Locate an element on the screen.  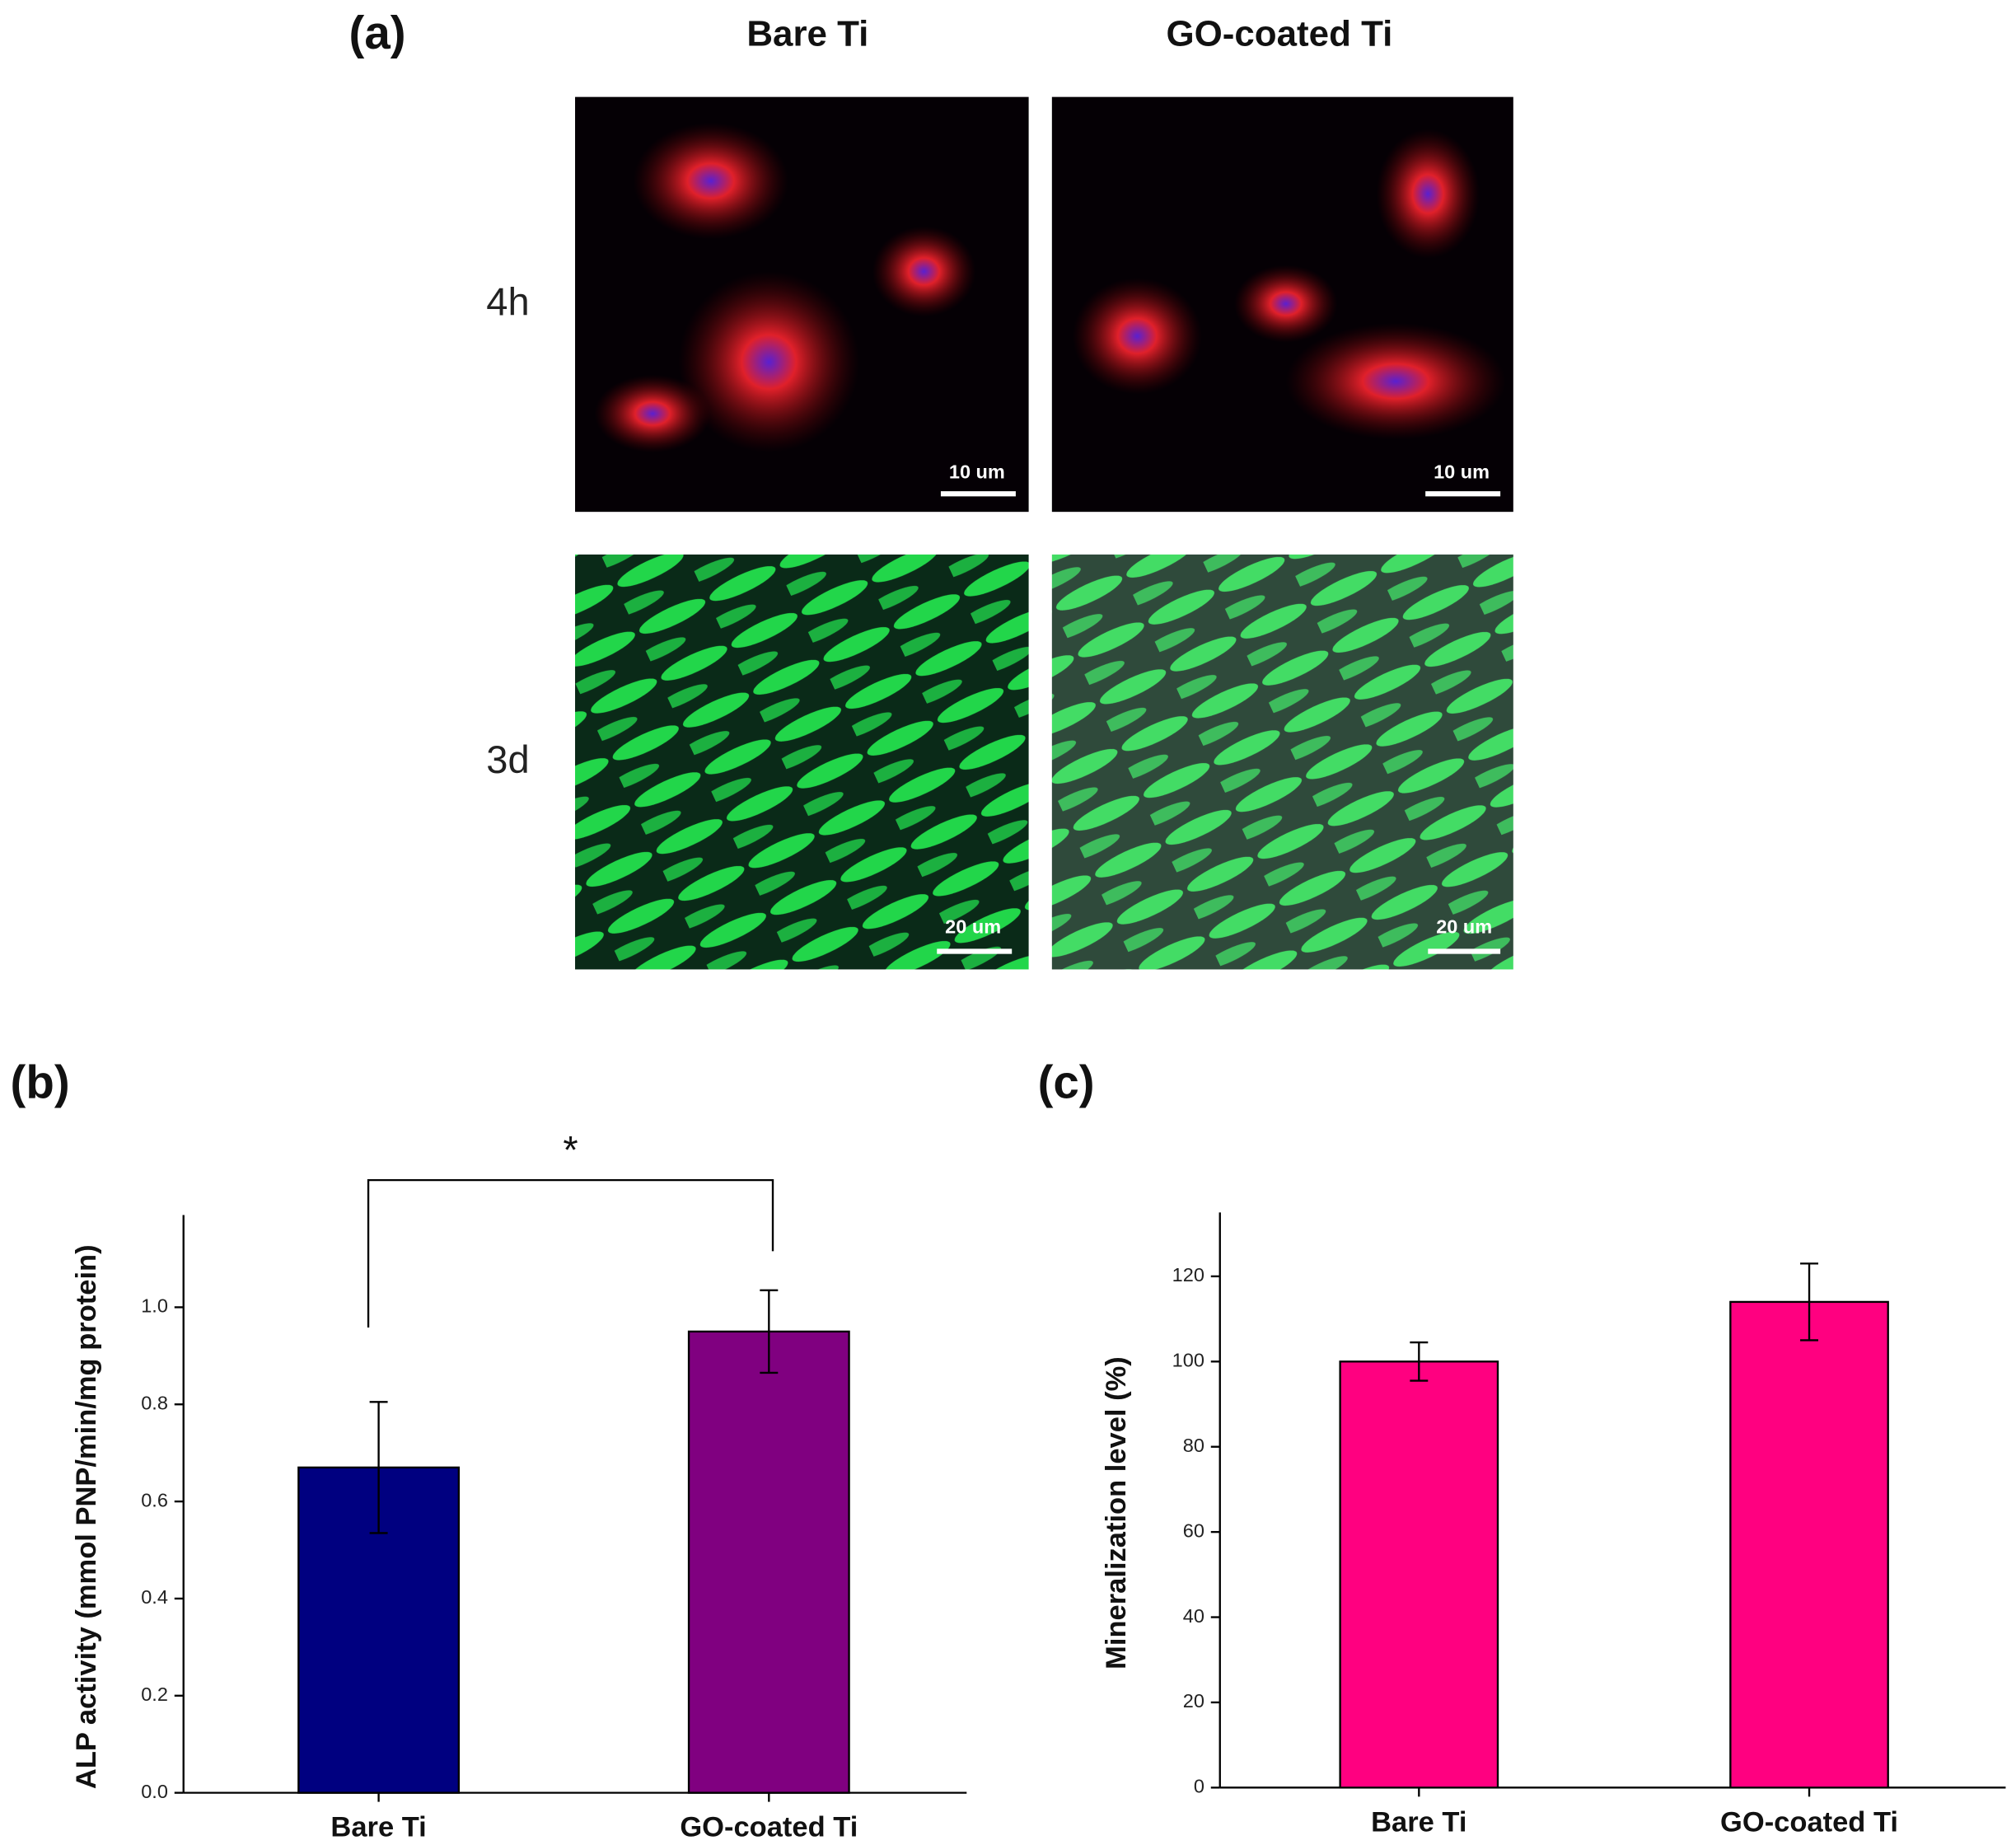
panel-label: (c) is located at coordinates (1067, 1082).